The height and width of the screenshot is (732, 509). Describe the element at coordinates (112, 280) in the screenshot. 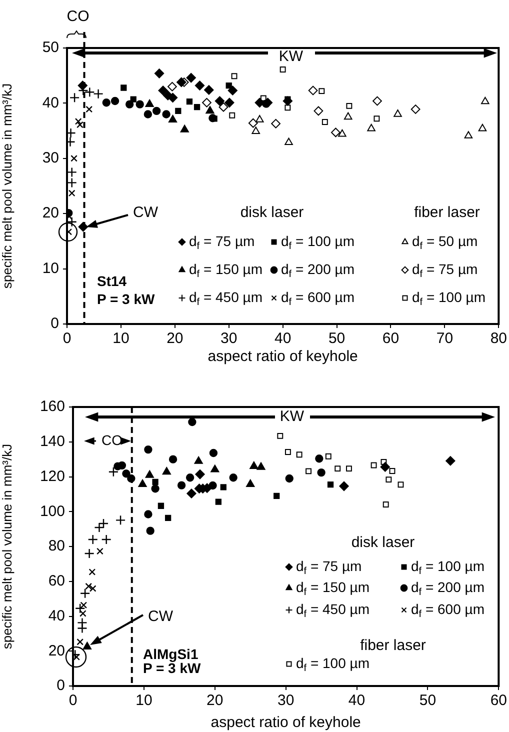

I see `annotation: St14` at that location.